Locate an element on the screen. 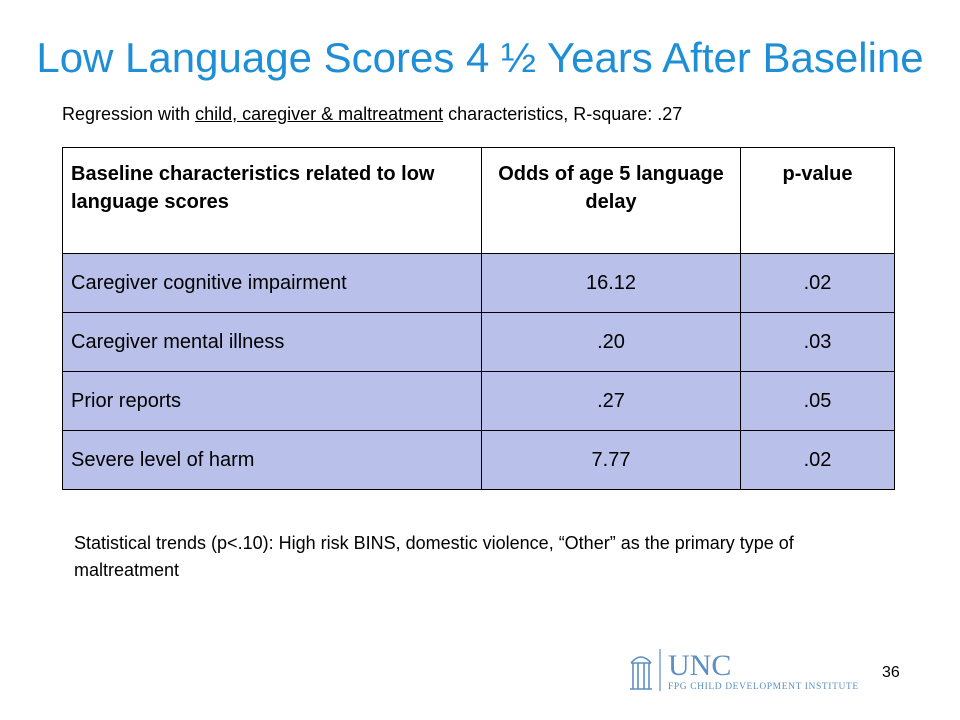 This screenshot has width=960, height=720. unc-fpg-logo: UNC FPG CHILD DEVELOPMENT INSTITUTE is located at coordinates (744, 670).